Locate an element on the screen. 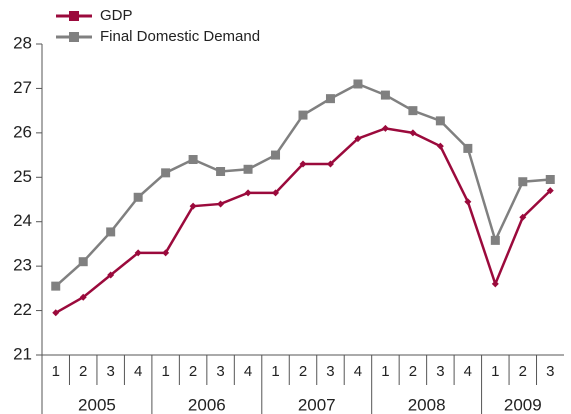 This screenshot has height=414, width=571. y-tick-label: 27 is located at coordinates (22, 87).